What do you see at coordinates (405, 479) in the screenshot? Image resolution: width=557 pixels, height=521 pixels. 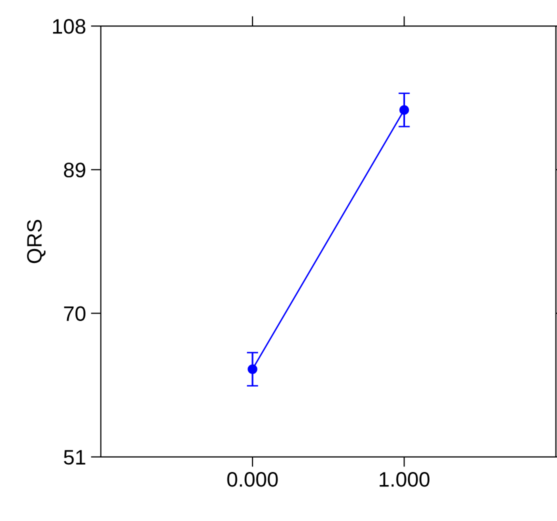 I see `x-tick-label: 1.000` at bounding box center [405, 479].